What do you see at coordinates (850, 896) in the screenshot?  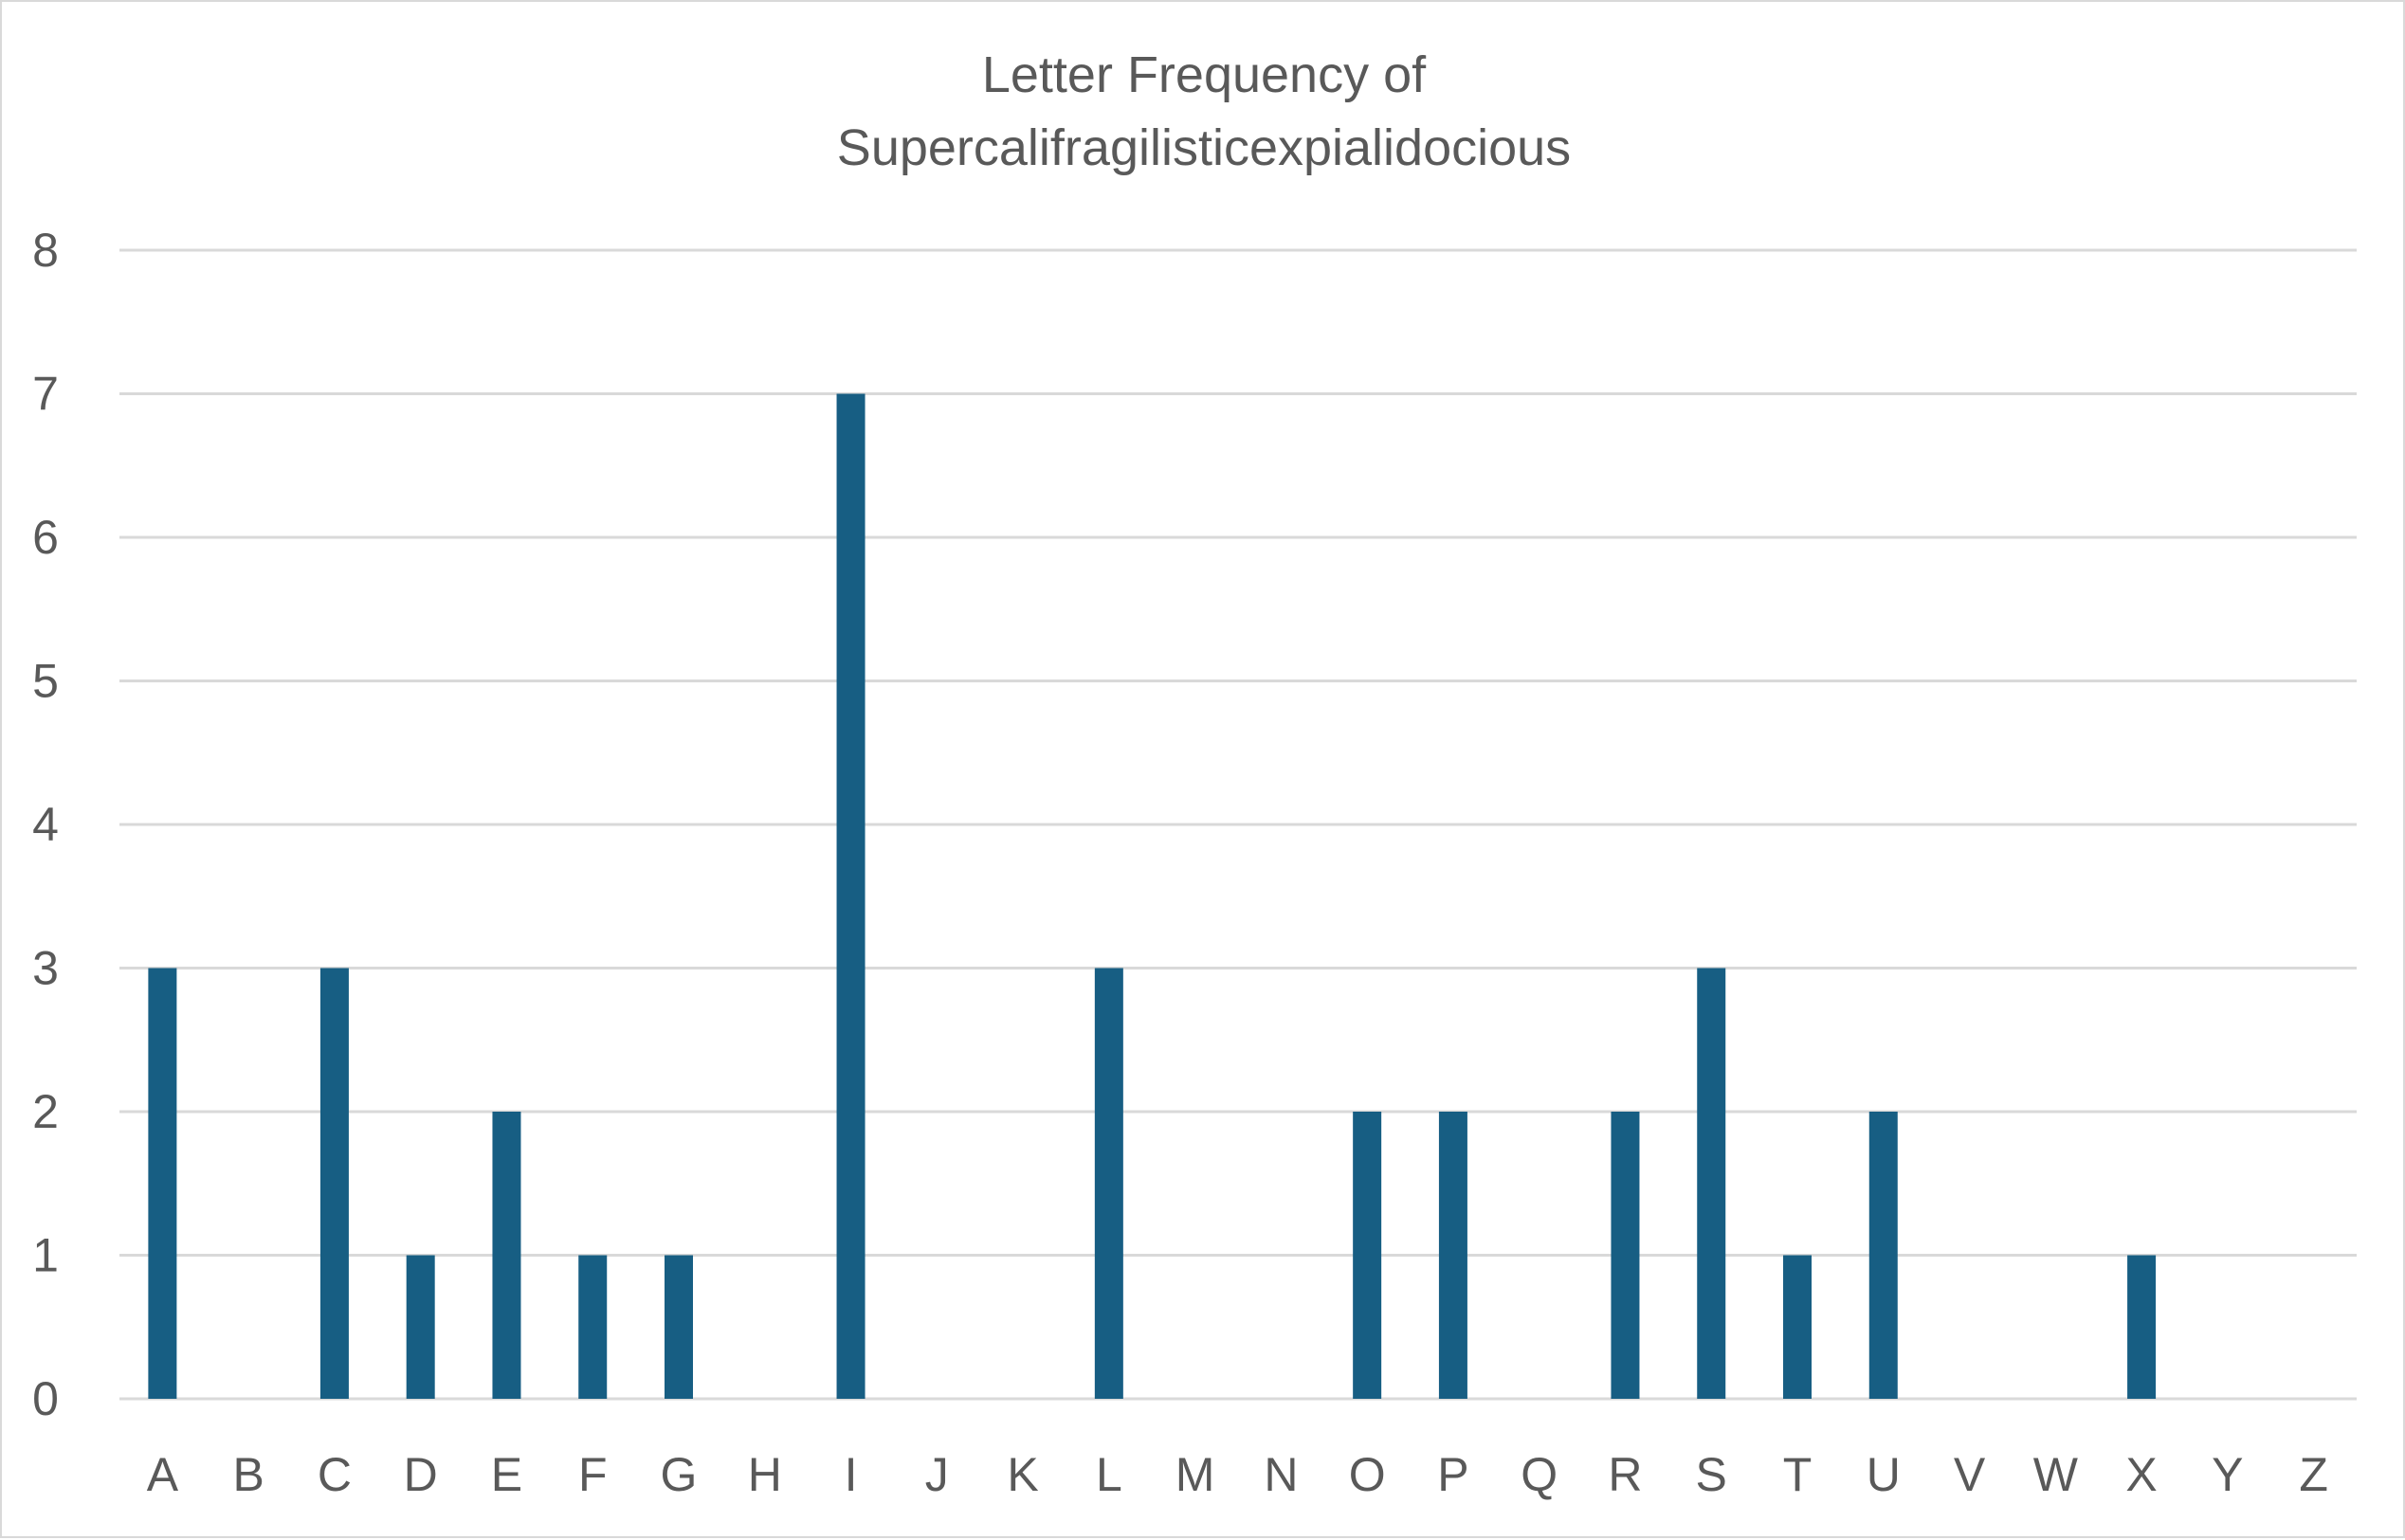 I see `bar-i` at bounding box center [850, 896].